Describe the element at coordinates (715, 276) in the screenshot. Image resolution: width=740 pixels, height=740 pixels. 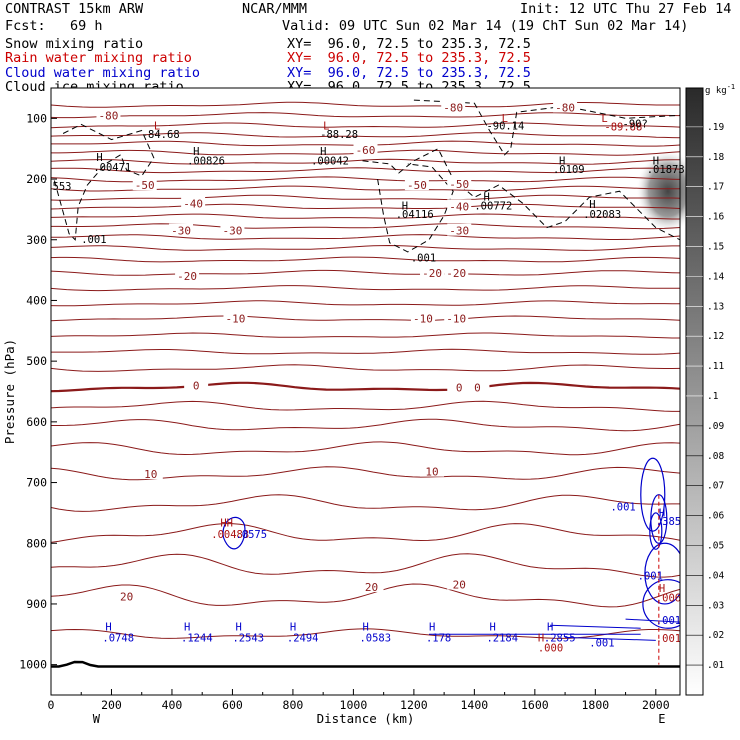
I see `colorbar-tick-label: .14` at that location.